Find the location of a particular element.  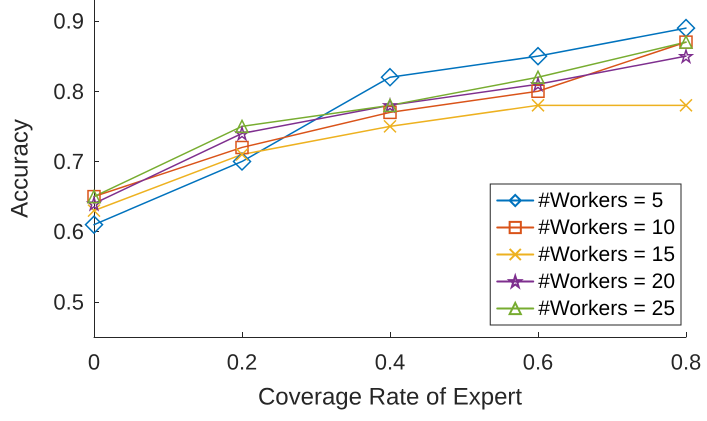

y-tick-label: 0.6 is located at coordinates (68, 231).